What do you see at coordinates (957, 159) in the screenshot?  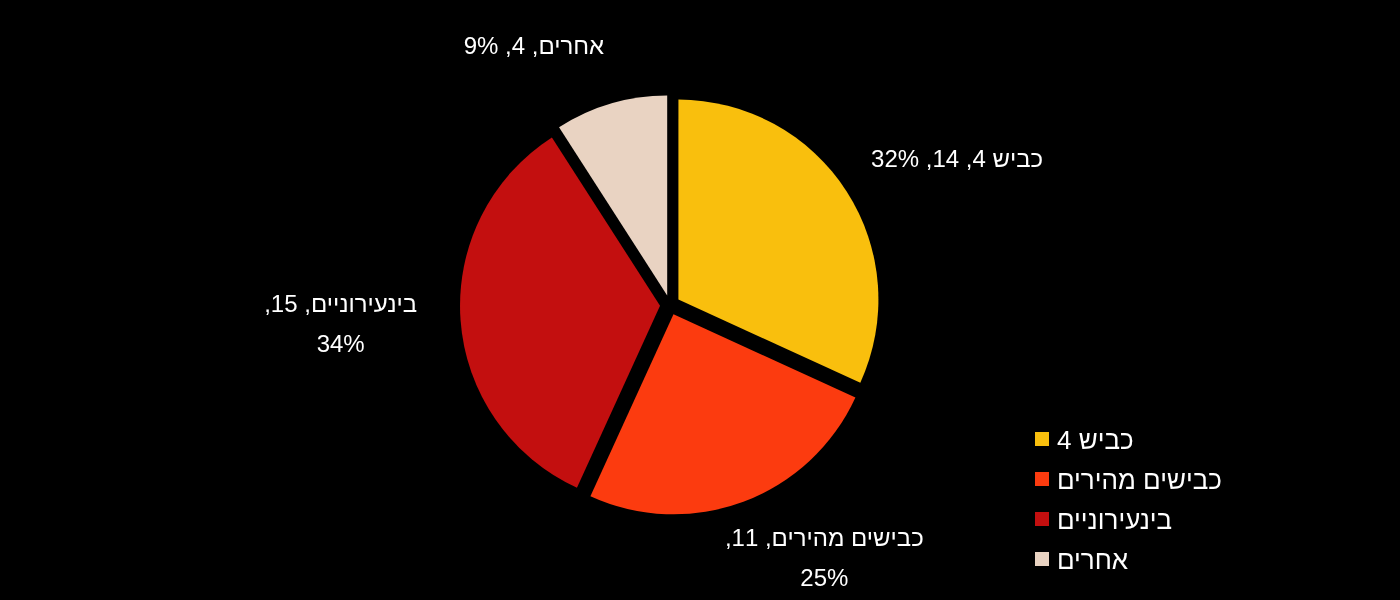 I see `data-label: כביש 4, 14, 32%` at bounding box center [957, 159].